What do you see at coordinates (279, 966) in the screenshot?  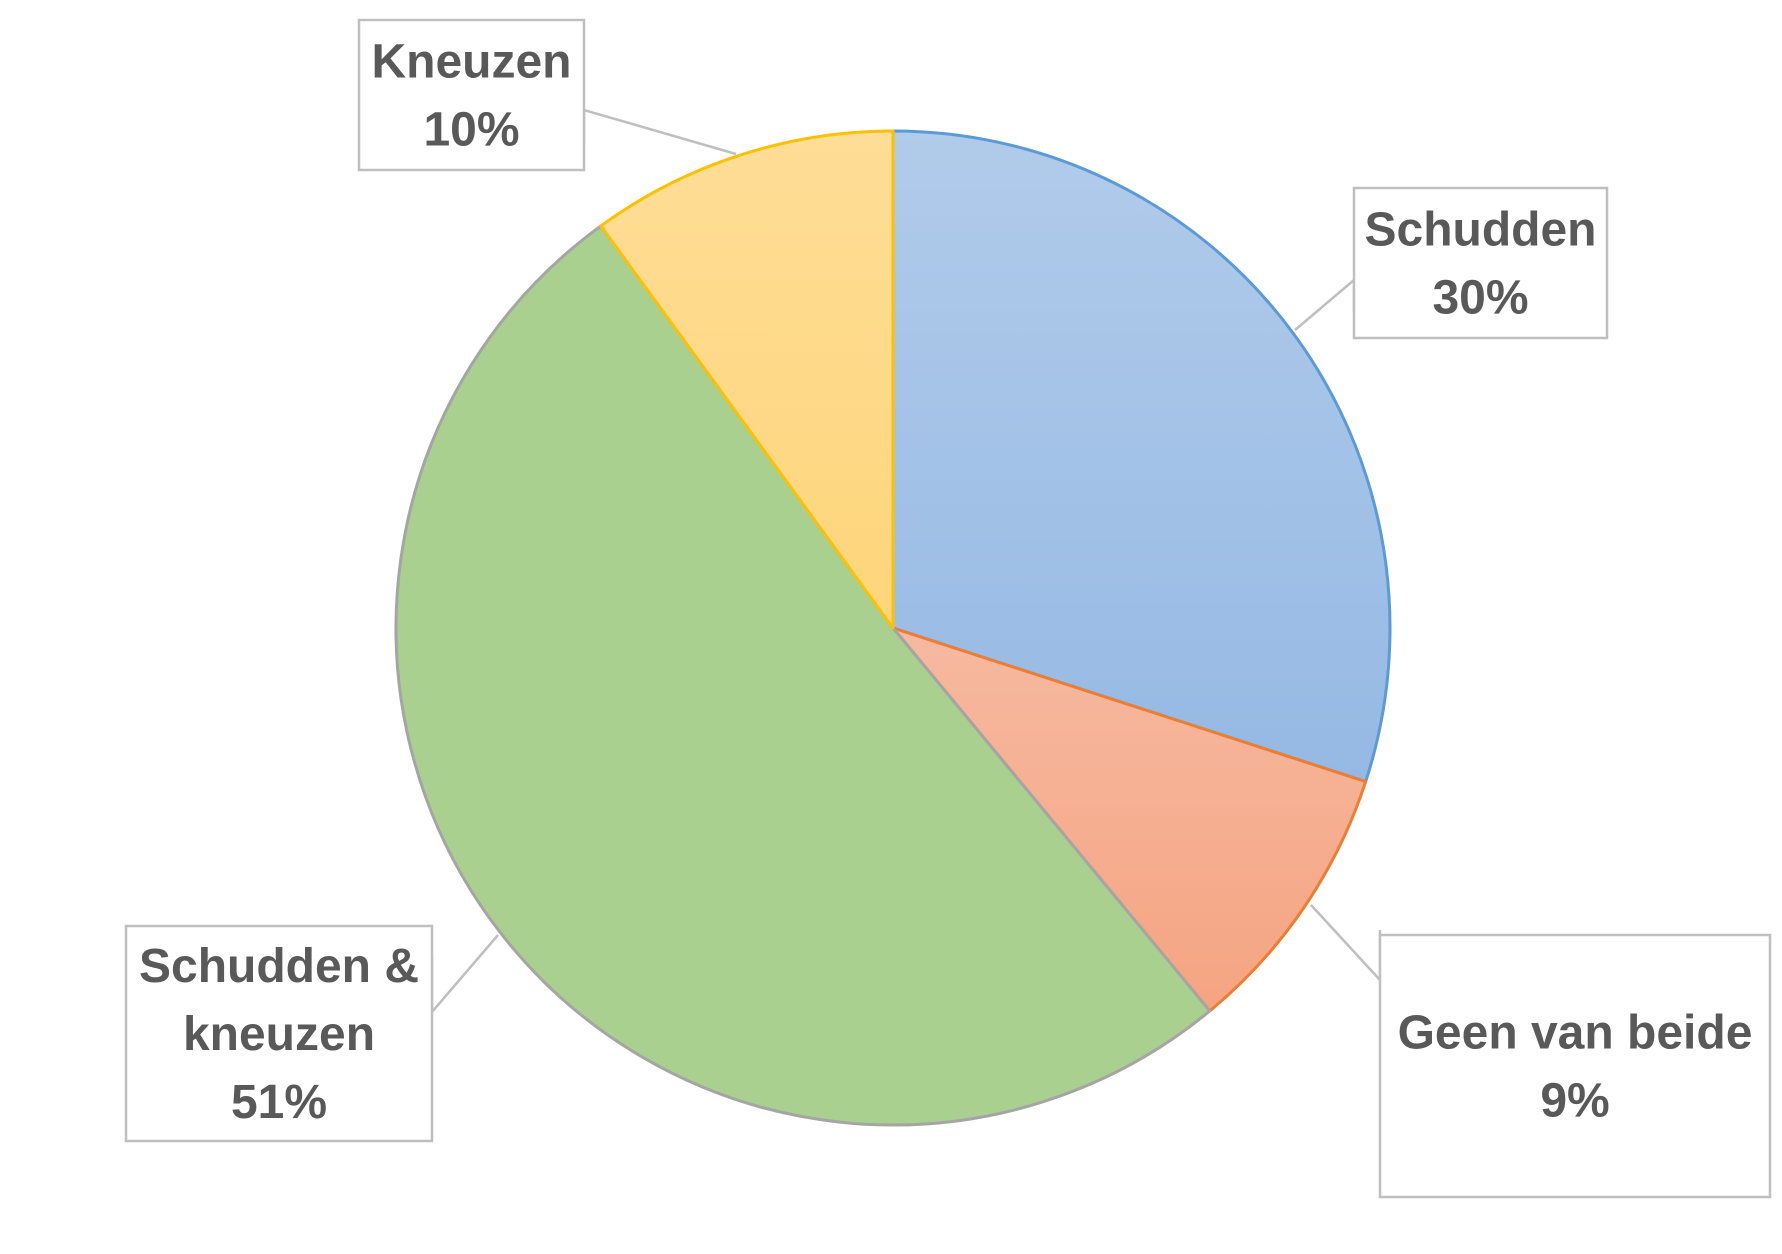 I see `data-label-category: Schudden &` at bounding box center [279, 966].